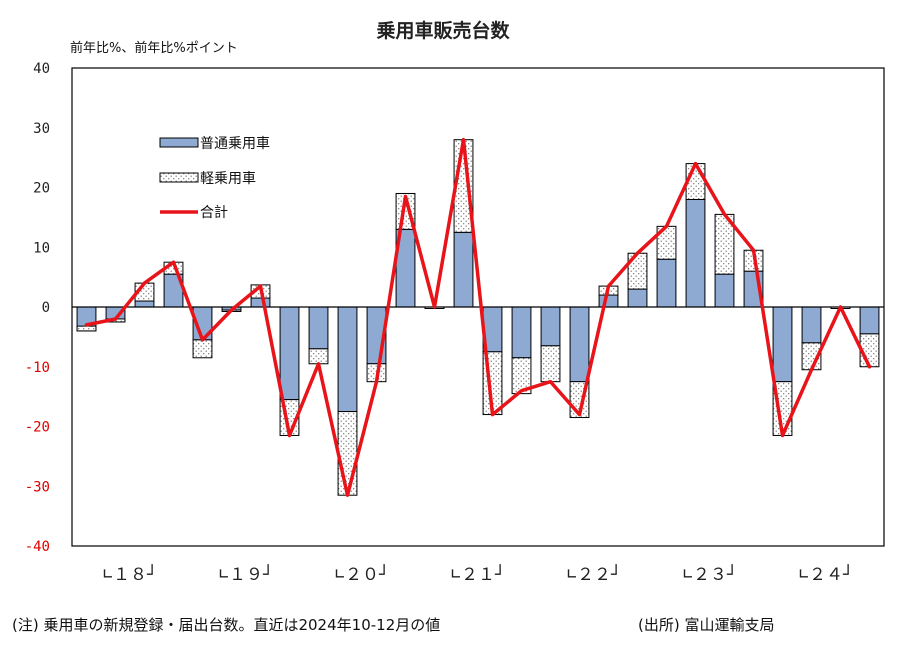 The image size is (912, 648). What do you see at coordinates (41, 129) in the screenshot?
I see `y-tick-label: 30` at bounding box center [41, 129].